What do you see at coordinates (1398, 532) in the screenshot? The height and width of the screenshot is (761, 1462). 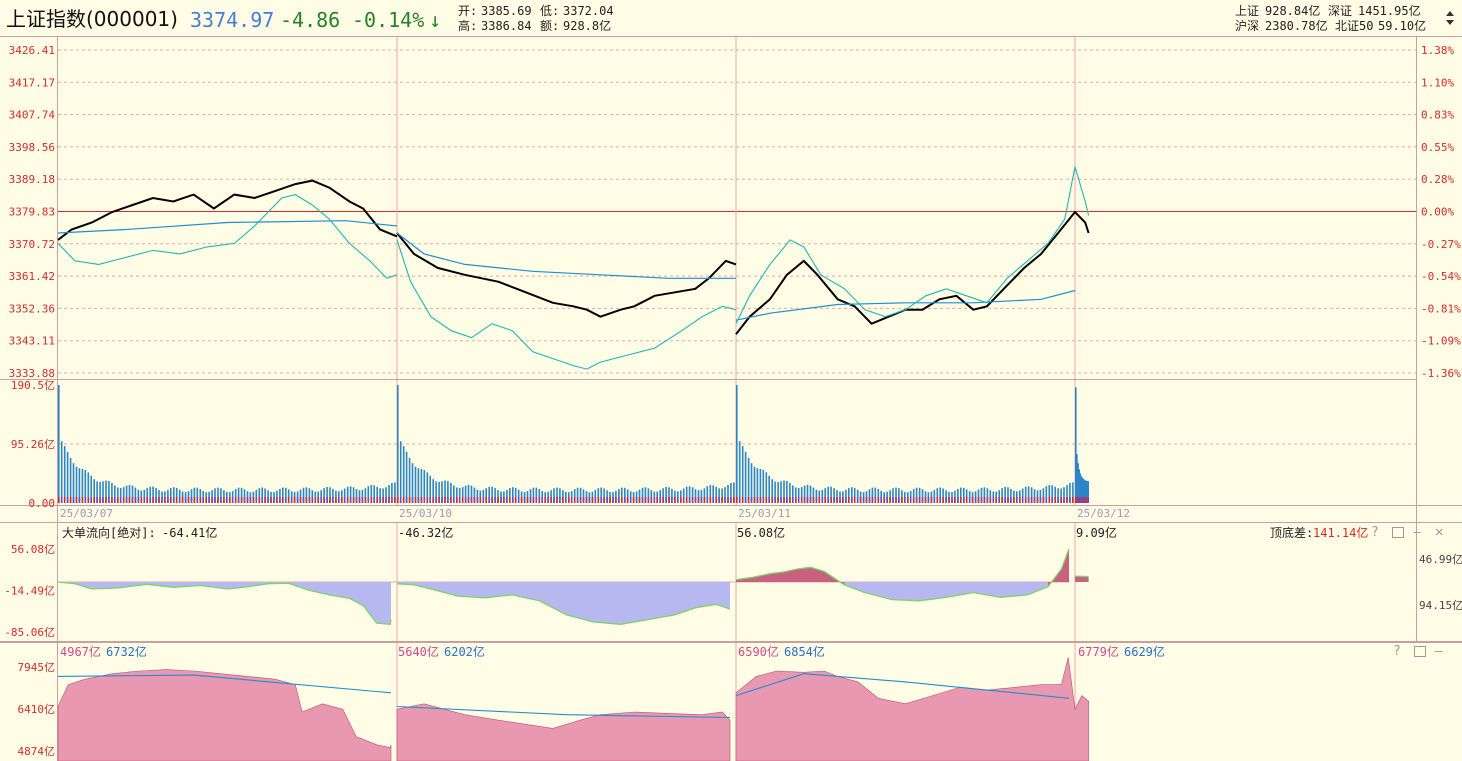 I see `flow-restore-button` at bounding box center [1398, 532].